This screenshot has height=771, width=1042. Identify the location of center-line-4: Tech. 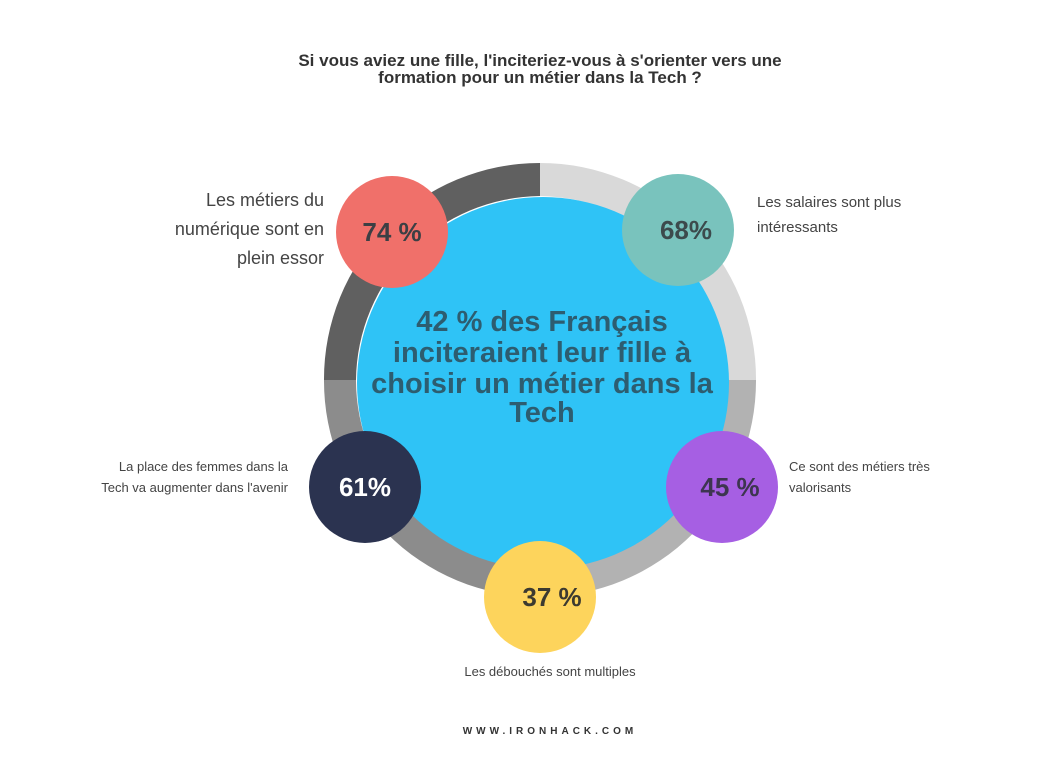
(542, 413).